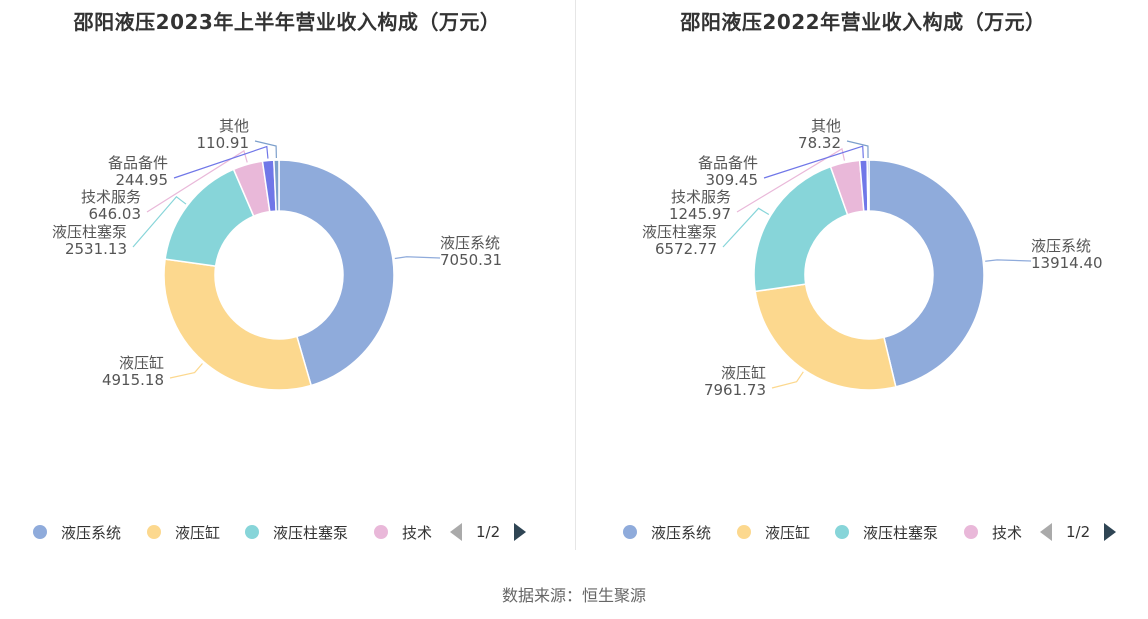 The height and width of the screenshot is (619, 1148). What do you see at coordinates (223, 143) in the screenshot?
I see `slice-value-label: 110.91` at bounding box center [223, 143].